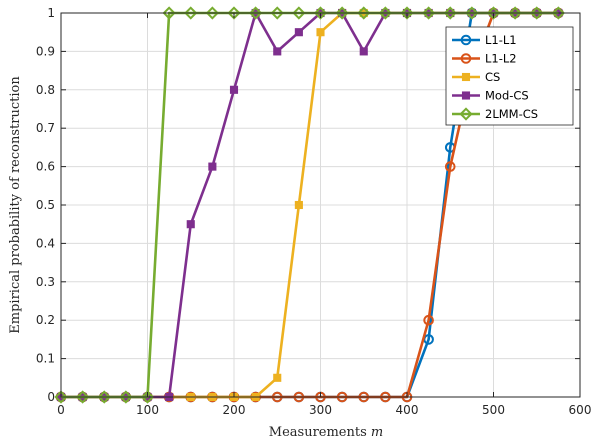  I want to click on y-tick-label: 0, so click(51, 397).